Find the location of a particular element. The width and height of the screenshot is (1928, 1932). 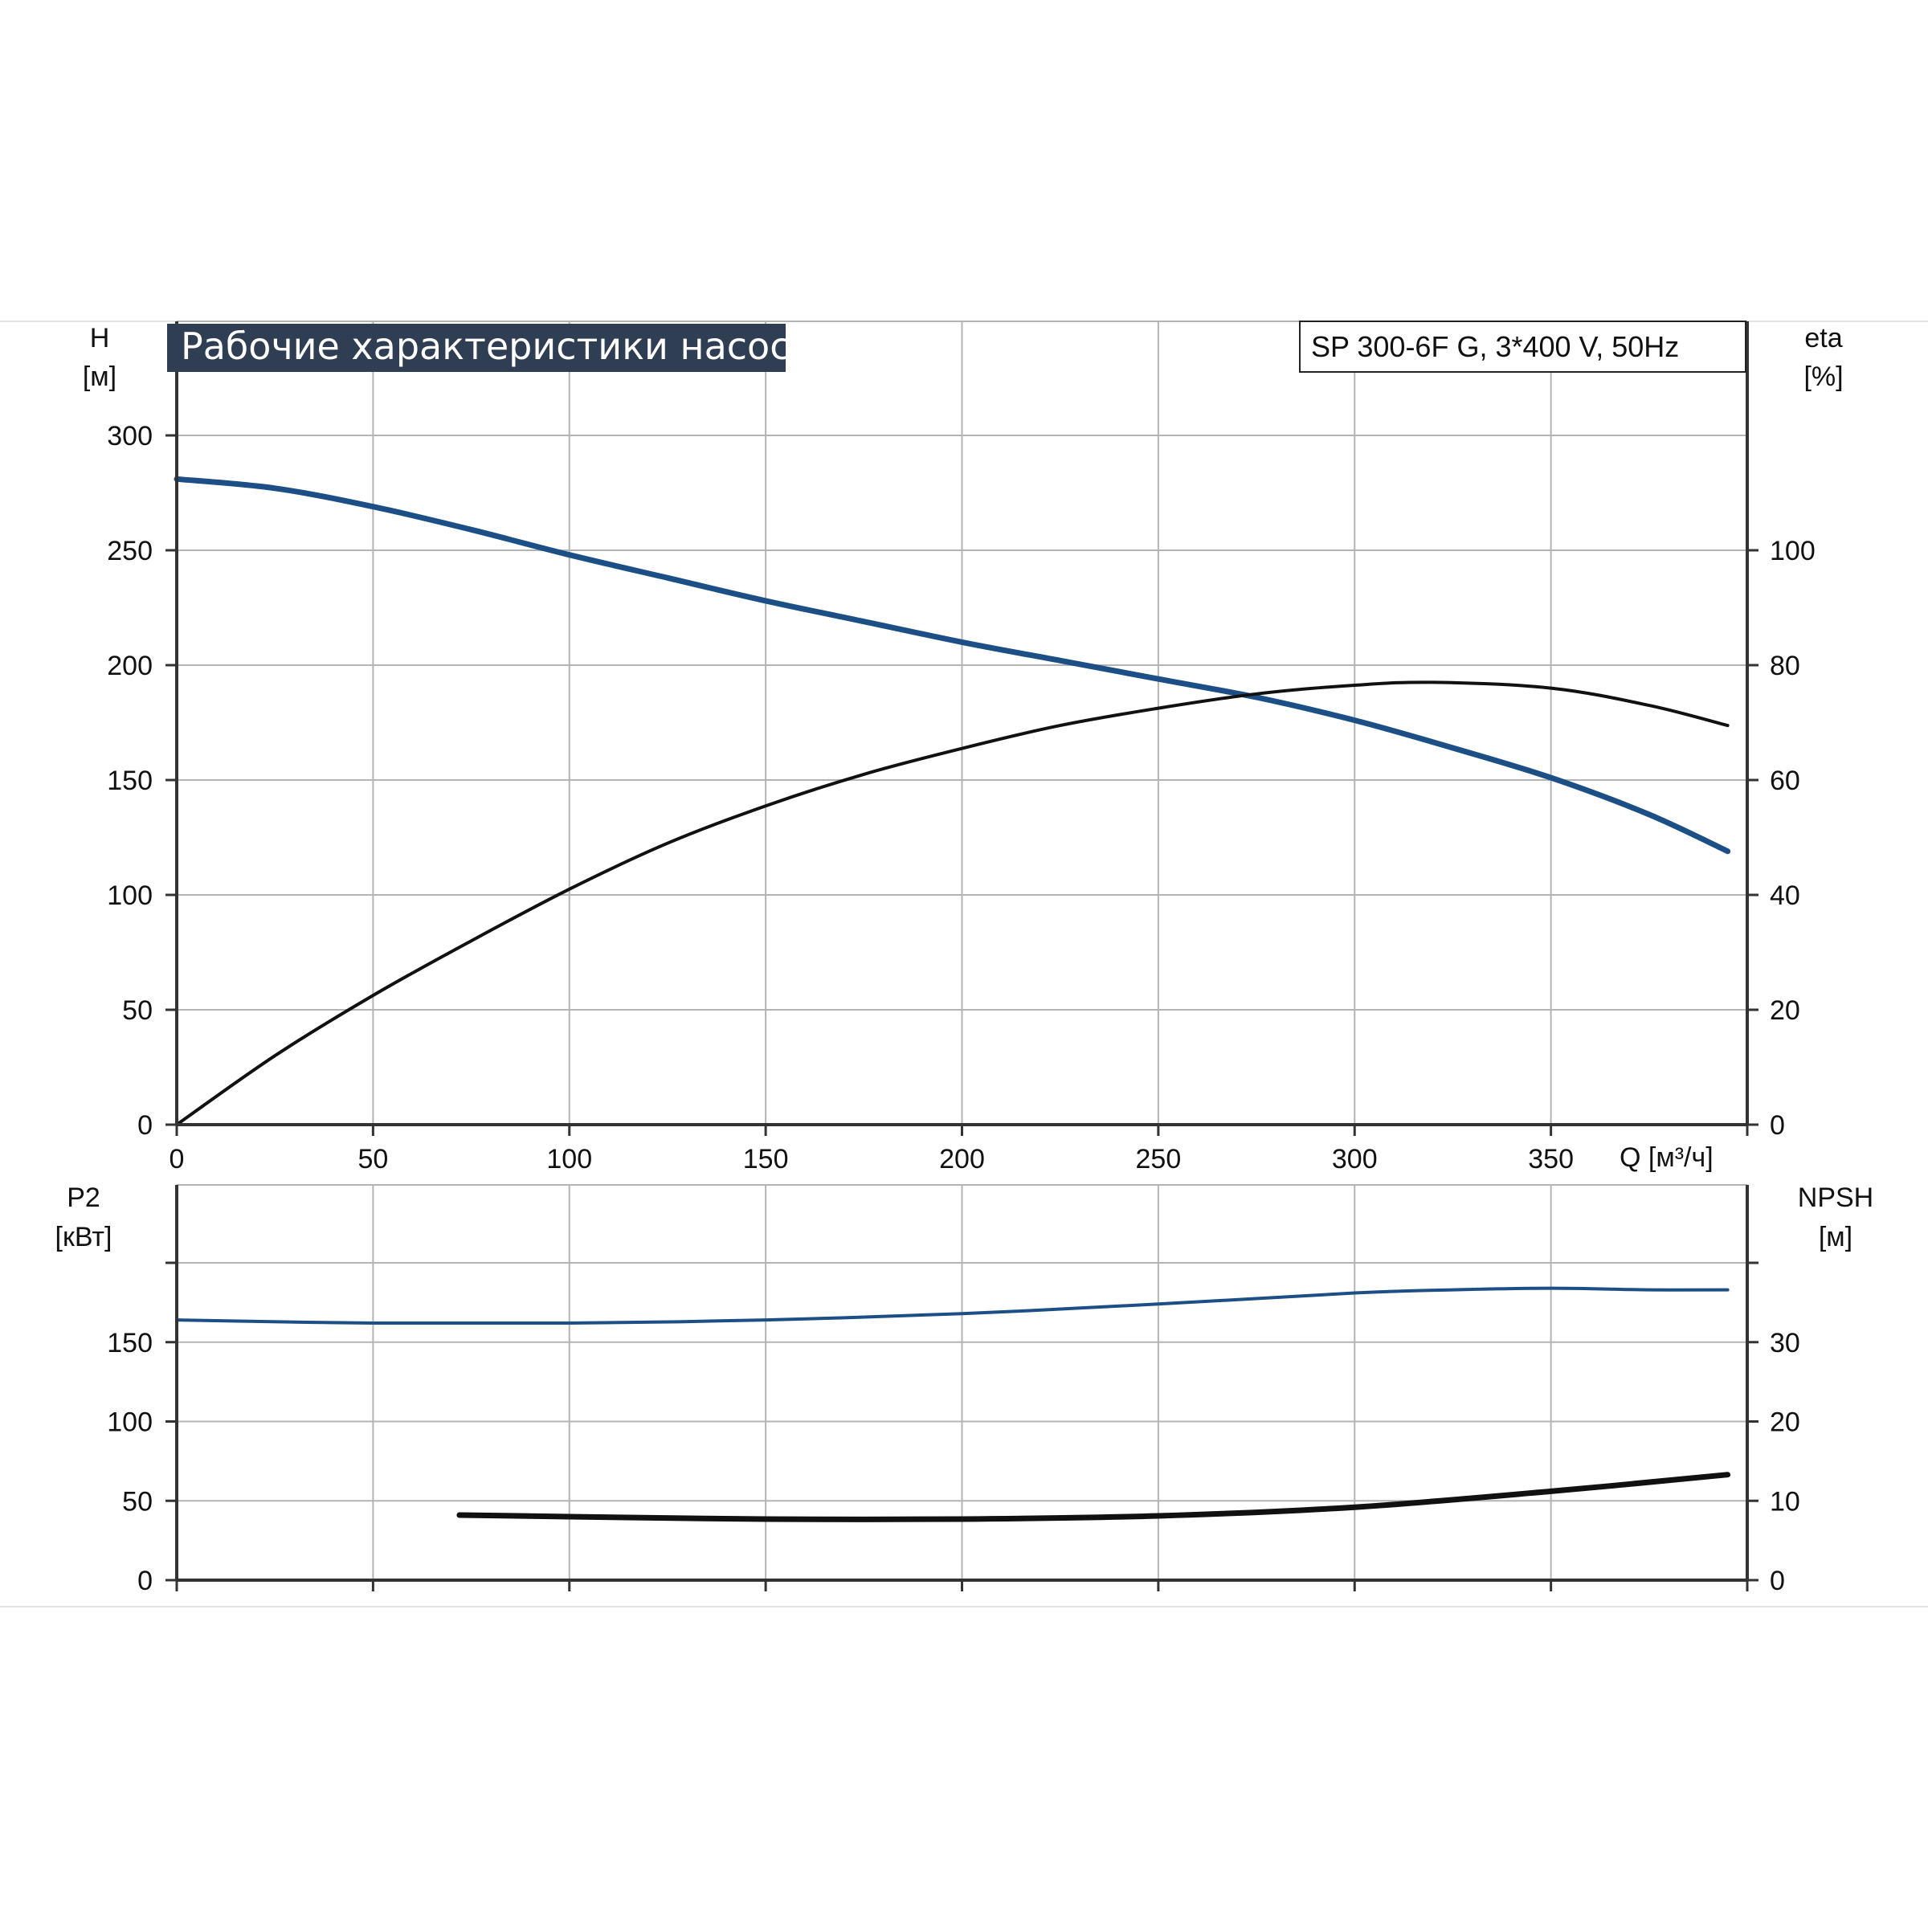

y-left-label-lower: P2 is located at coordinates (83, 1197).